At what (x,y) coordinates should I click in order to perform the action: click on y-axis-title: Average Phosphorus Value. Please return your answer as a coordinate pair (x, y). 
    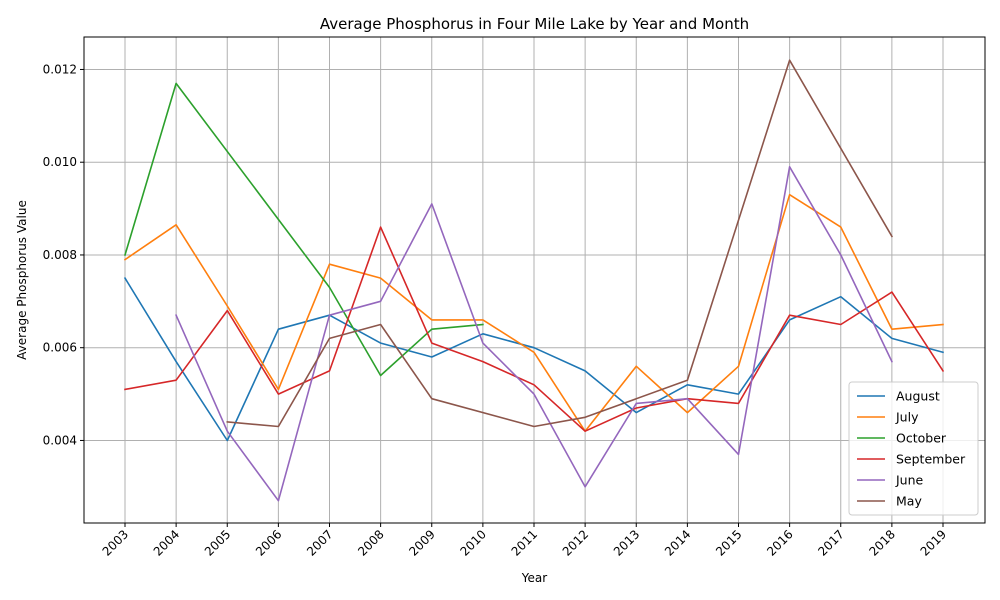
    Looking at the image, I should click on (22, 280).